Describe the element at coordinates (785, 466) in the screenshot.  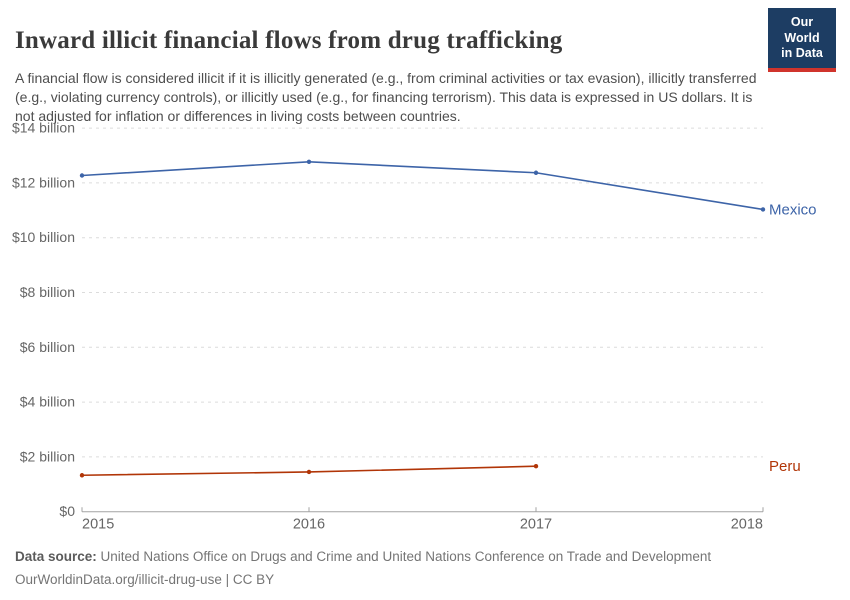
I see `series-label-peru: Peru` at that location.